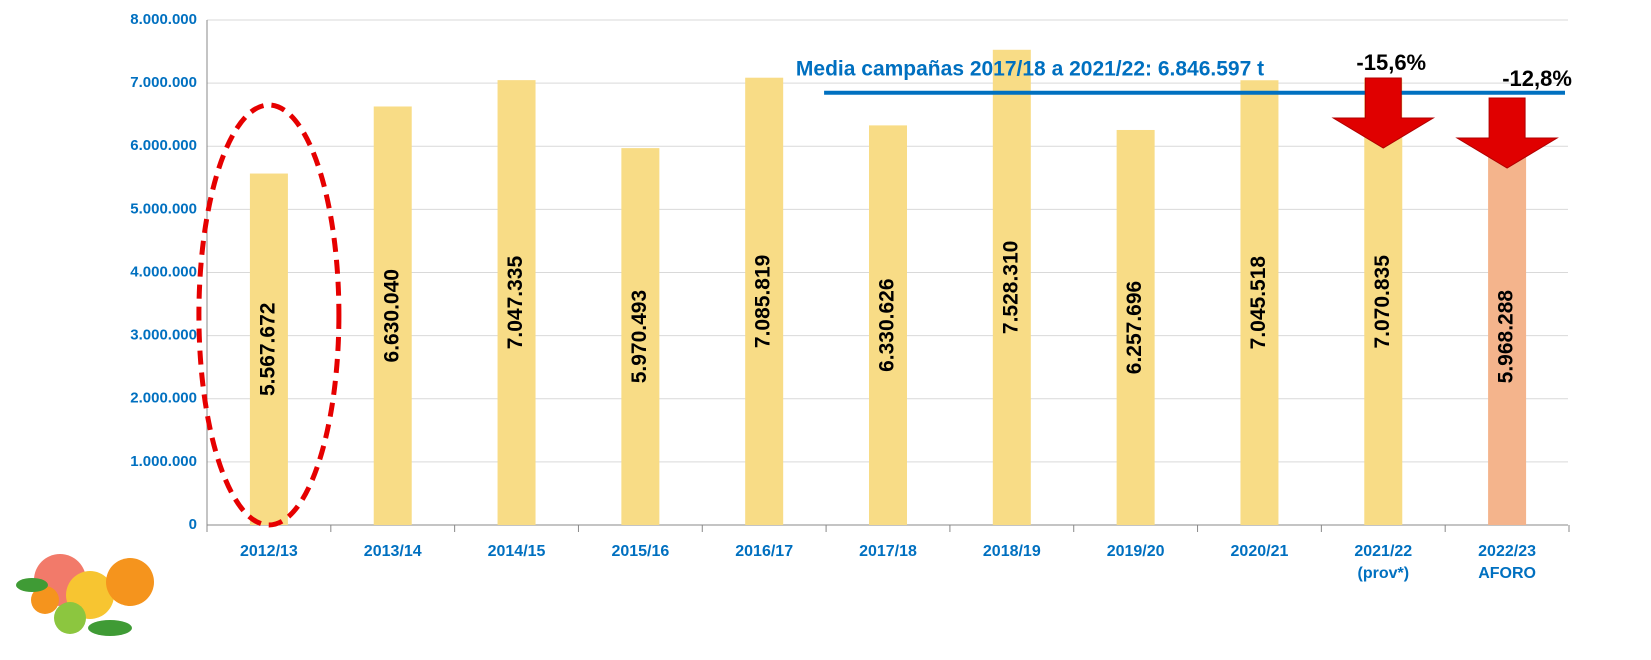 The width and height of the screenshot is (1651, 660). What do you see at coordinates (1391, 62) in the screenshot?
I see `change-label: -15,6%` at bounding box center [1391, 62].